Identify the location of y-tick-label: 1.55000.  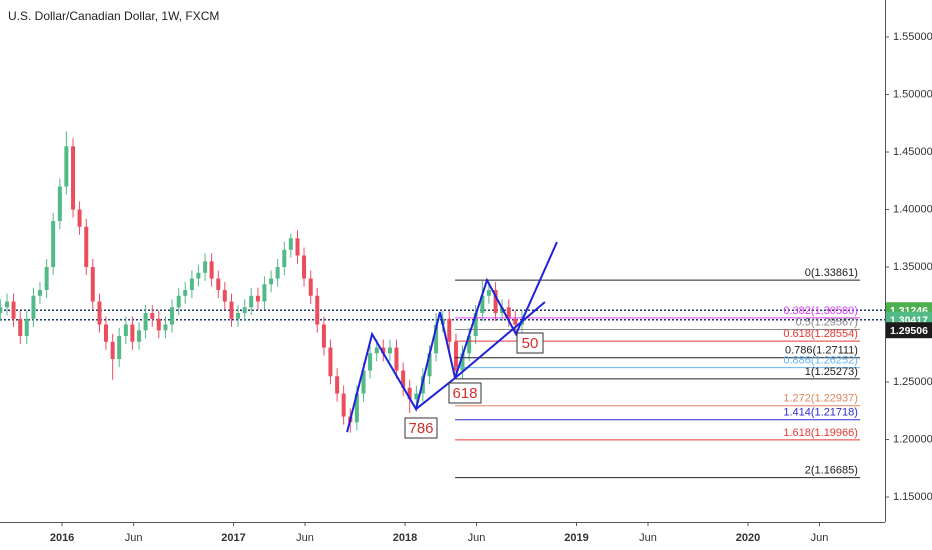
(912, 37).